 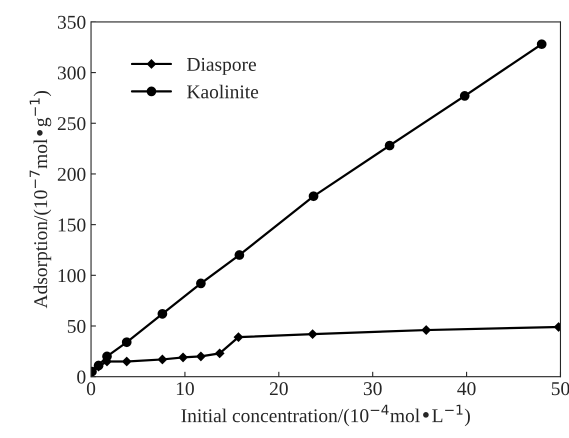 I want to click on y-axis-title: Adsorption/(10$^{−7}$mol•g$^{−1}$), so click(x=41, y=199).